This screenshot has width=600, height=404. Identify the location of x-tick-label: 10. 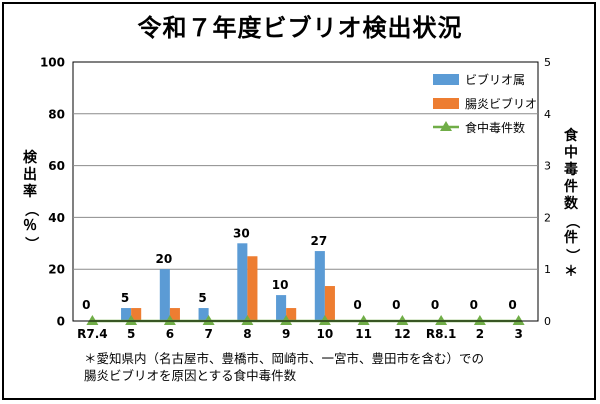
(325, 334).